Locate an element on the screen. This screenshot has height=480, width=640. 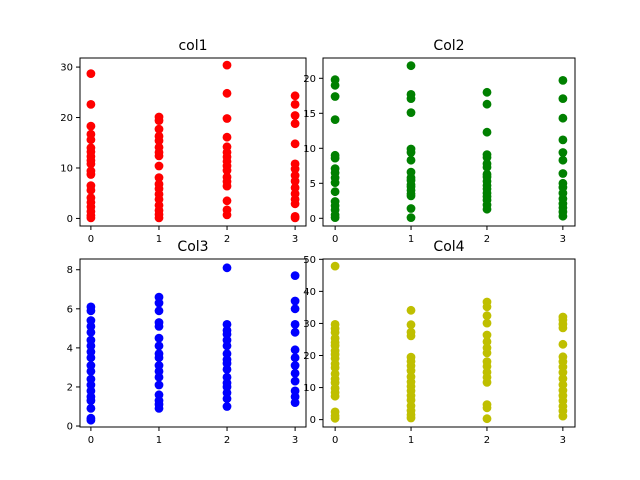
x-tick-label: 1 is located at coordinates (411, 440).